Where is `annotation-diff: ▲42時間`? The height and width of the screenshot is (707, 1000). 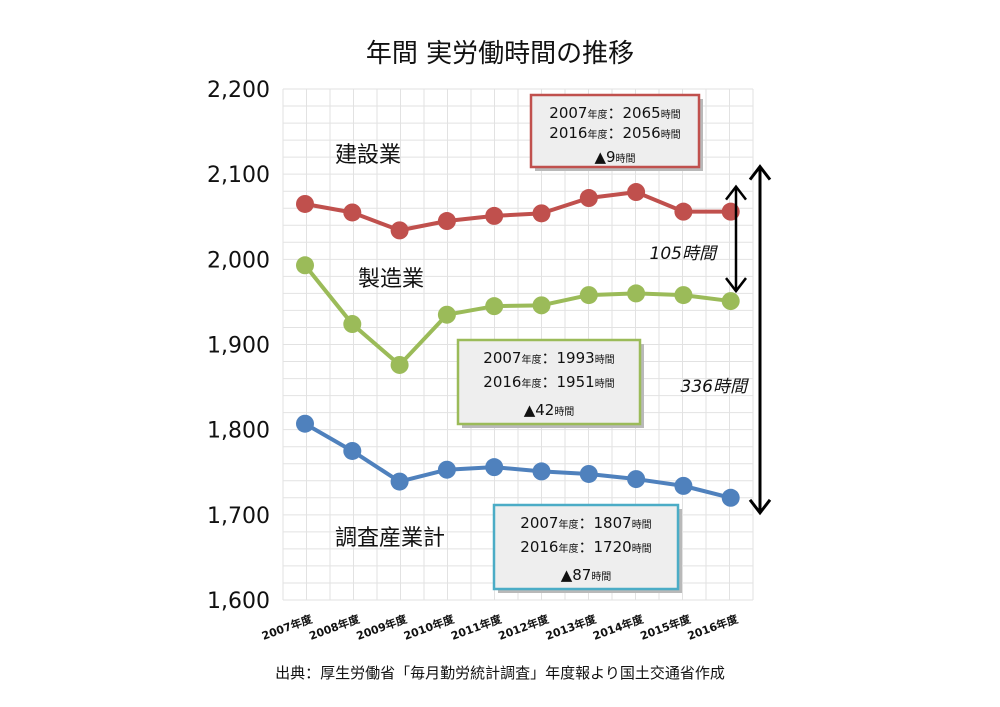
annotation-diff: ▲42時間 is located at coordinates (549, 410).